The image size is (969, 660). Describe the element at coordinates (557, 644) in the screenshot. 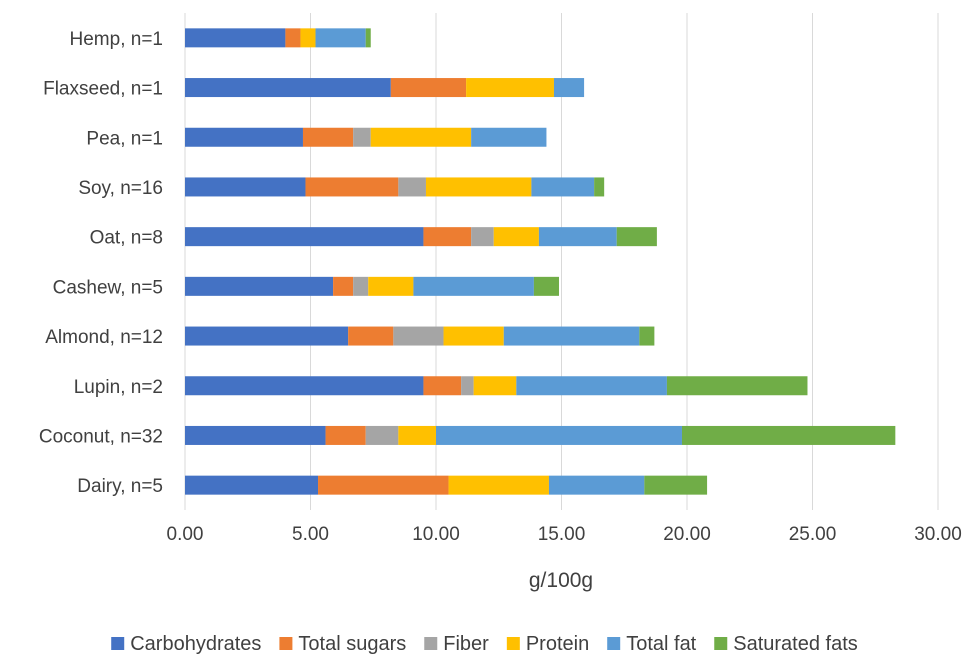

I see `legend-label: Protein` at that location.